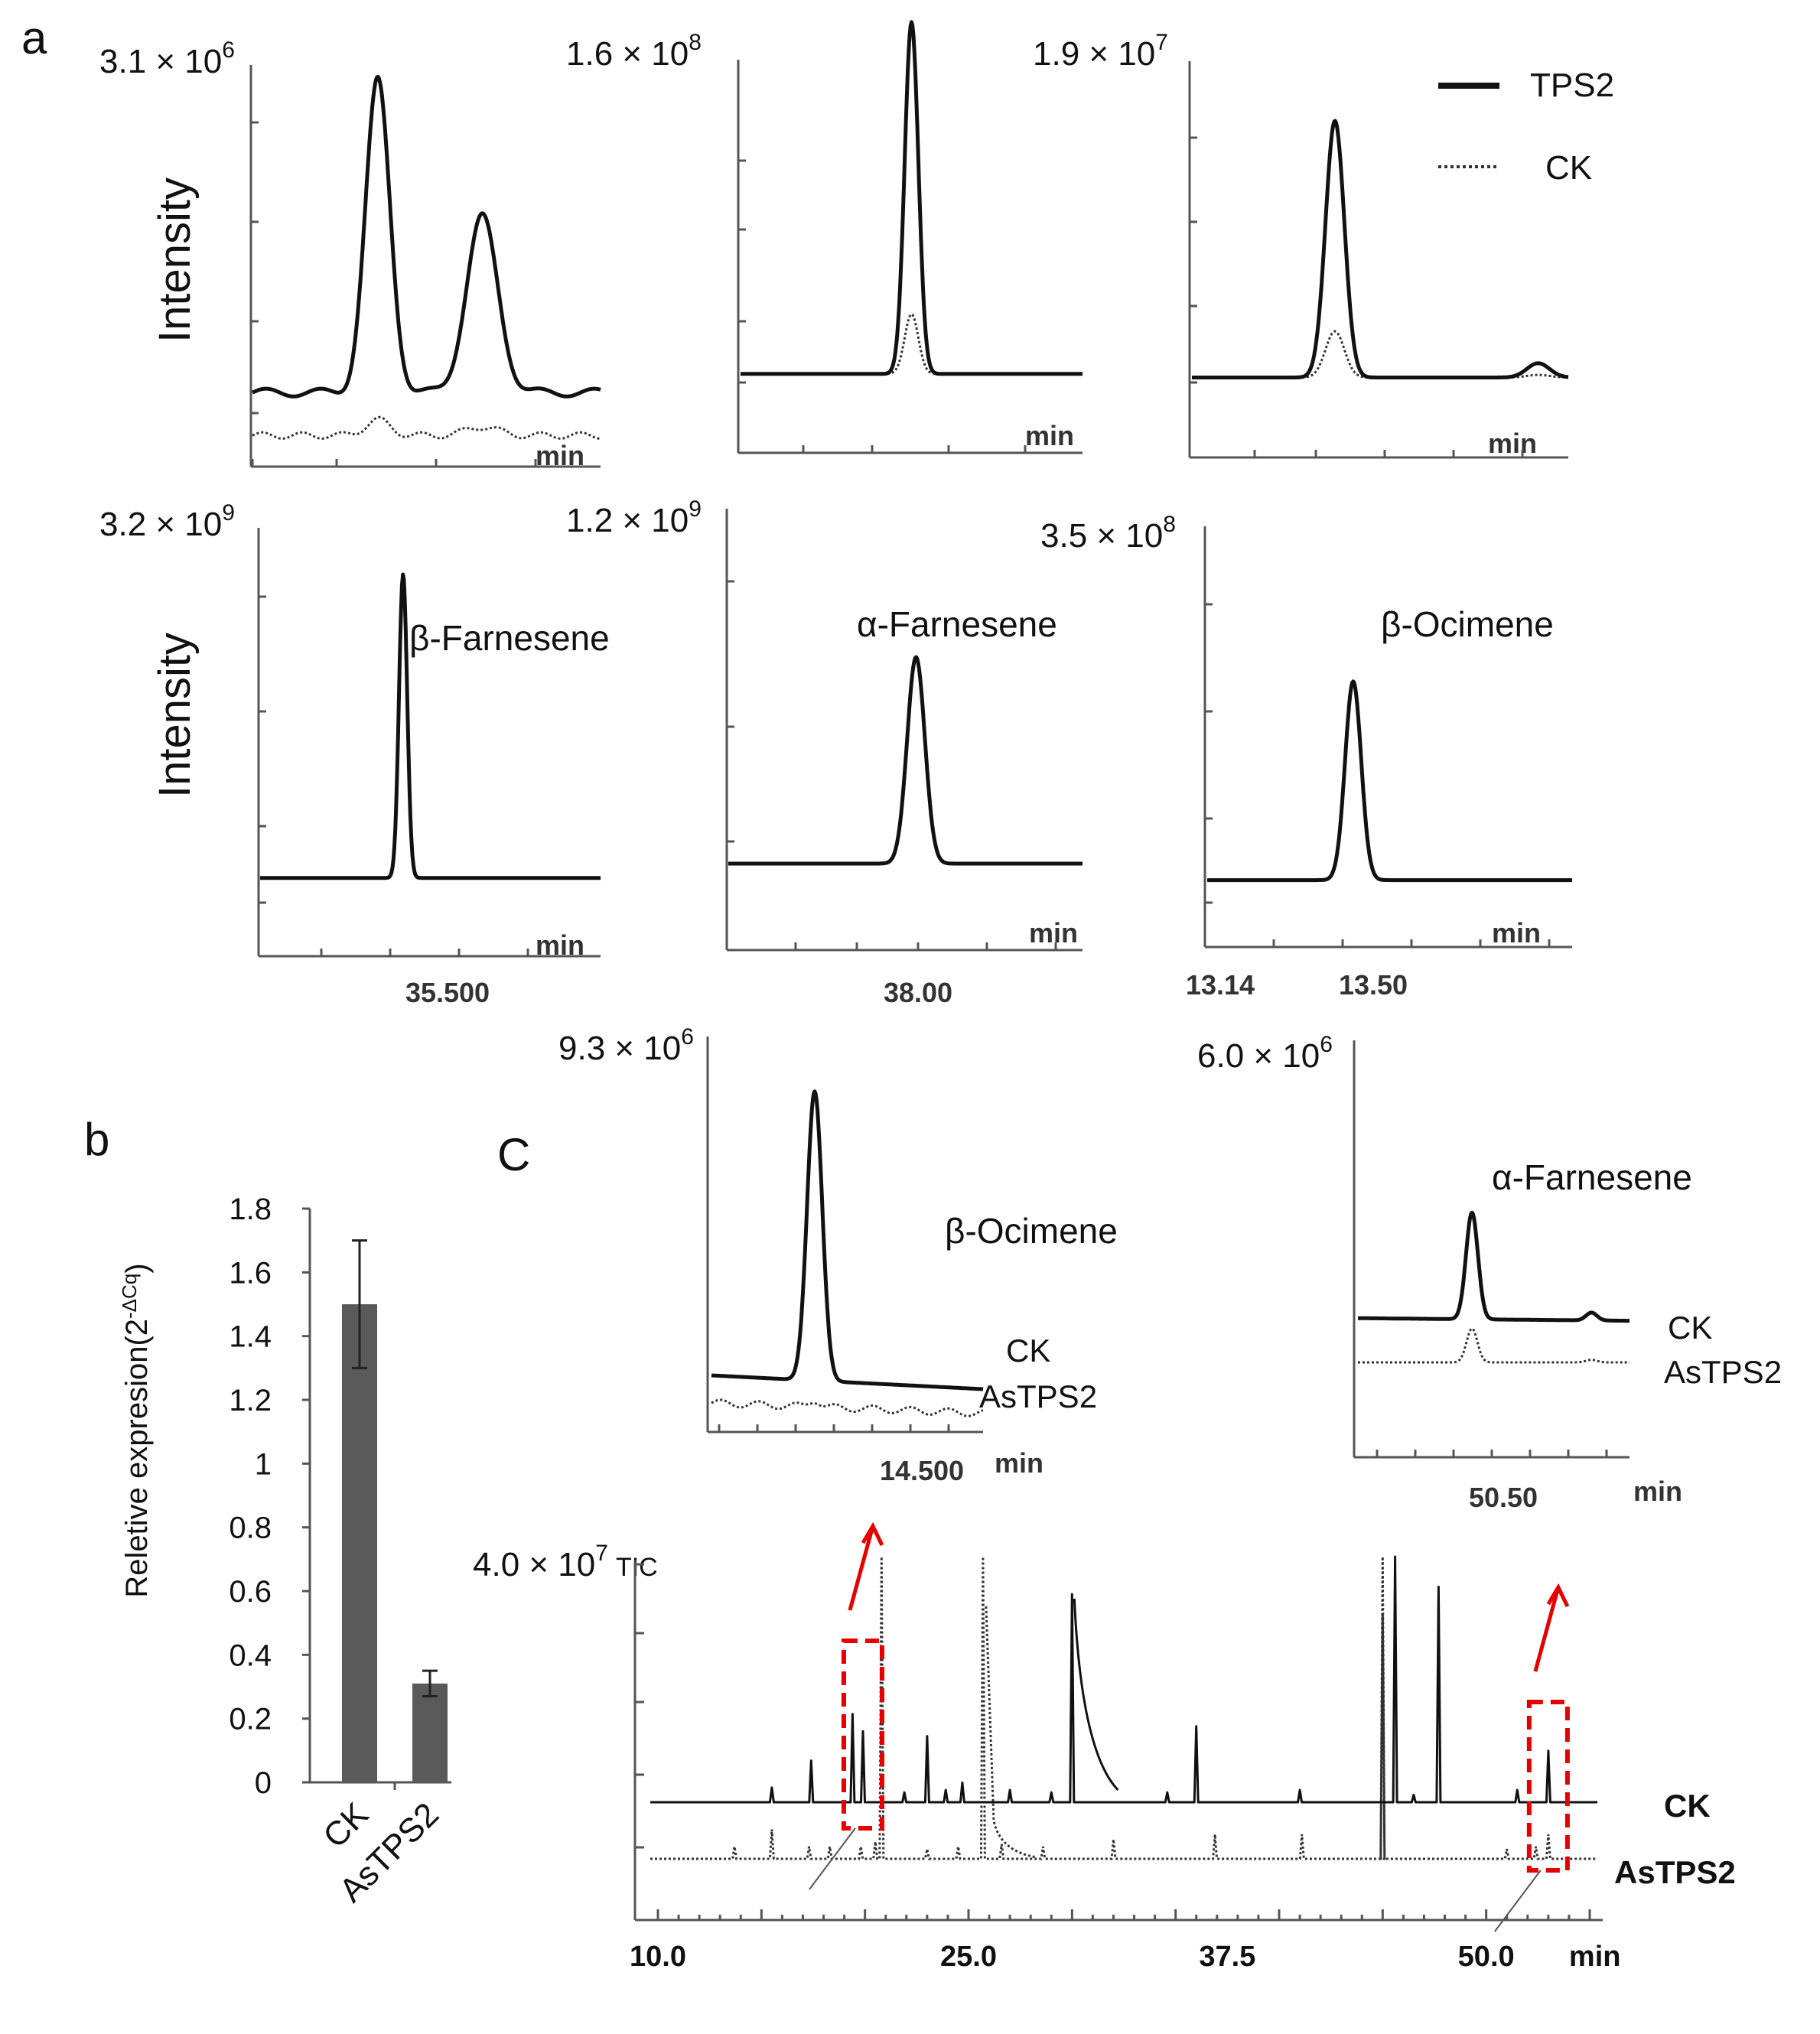 Image resolution: width=1820 pixels, height=2034 pixels. Describe the element at coordinates (263, 1783) in the screenshot. I see `y-tick-label: 0` at that location.